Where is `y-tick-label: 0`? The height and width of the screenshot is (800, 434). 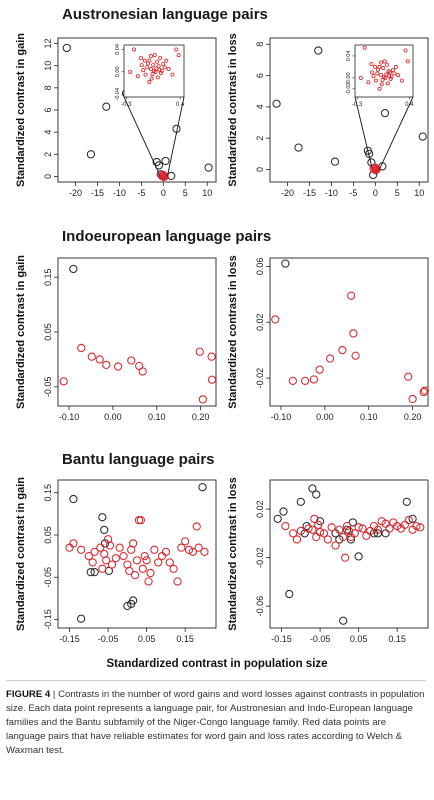
y-tick-label: 0 is located at coordinates (260, 169).